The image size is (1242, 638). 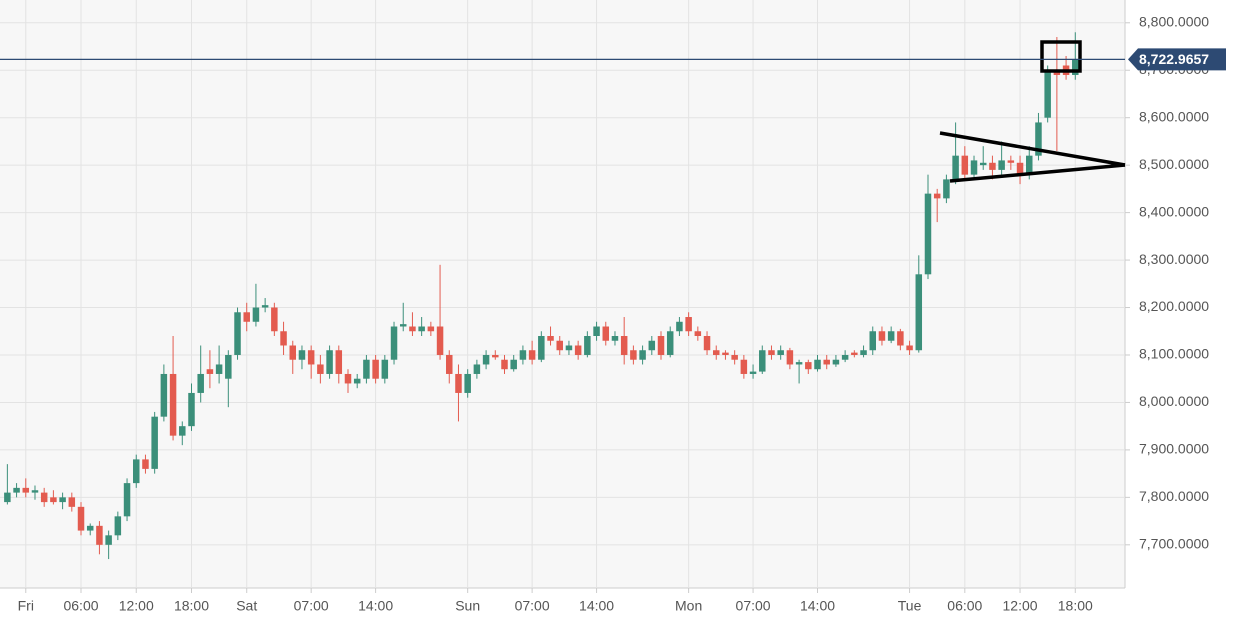 I want to click on x-tick-label: Tue, so click(x=910, y=606).